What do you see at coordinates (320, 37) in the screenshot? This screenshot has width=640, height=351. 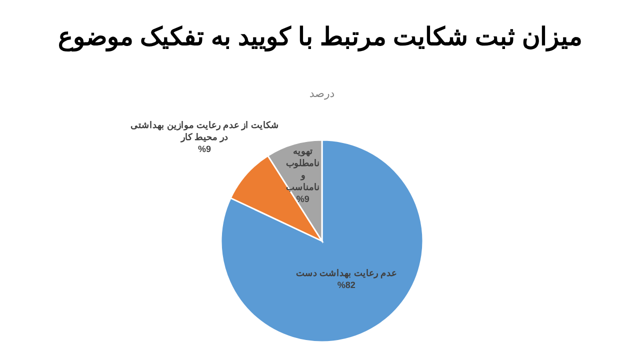 I see `chart-title: میزان ثبت شکایت مرتبط با کویید به تفکیک موضوع` at bounding box center [320, 37].